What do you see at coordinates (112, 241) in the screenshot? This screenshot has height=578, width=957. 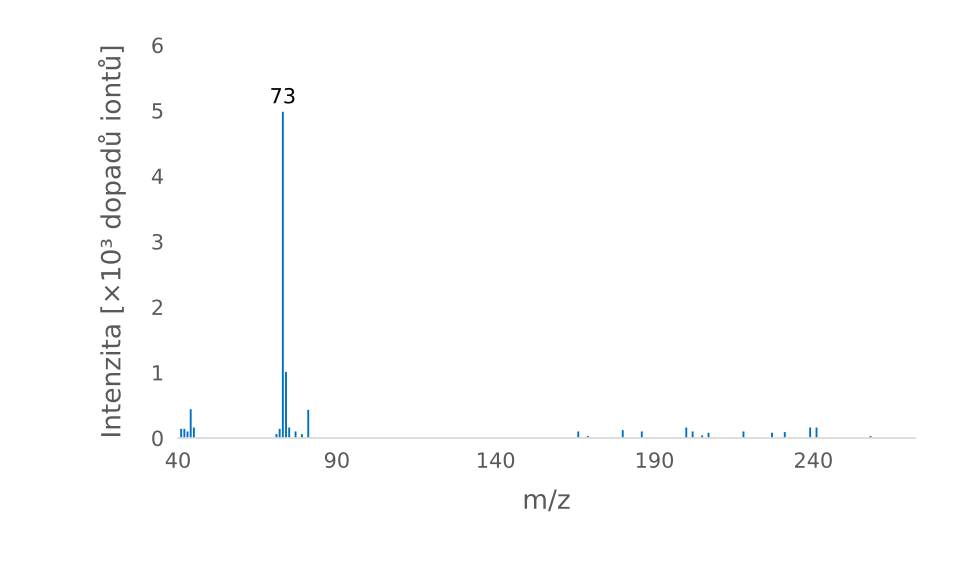 I see `y-axis-title: Intenzita [×10³ dopadů iontů]` at bounding box center [112, 241].